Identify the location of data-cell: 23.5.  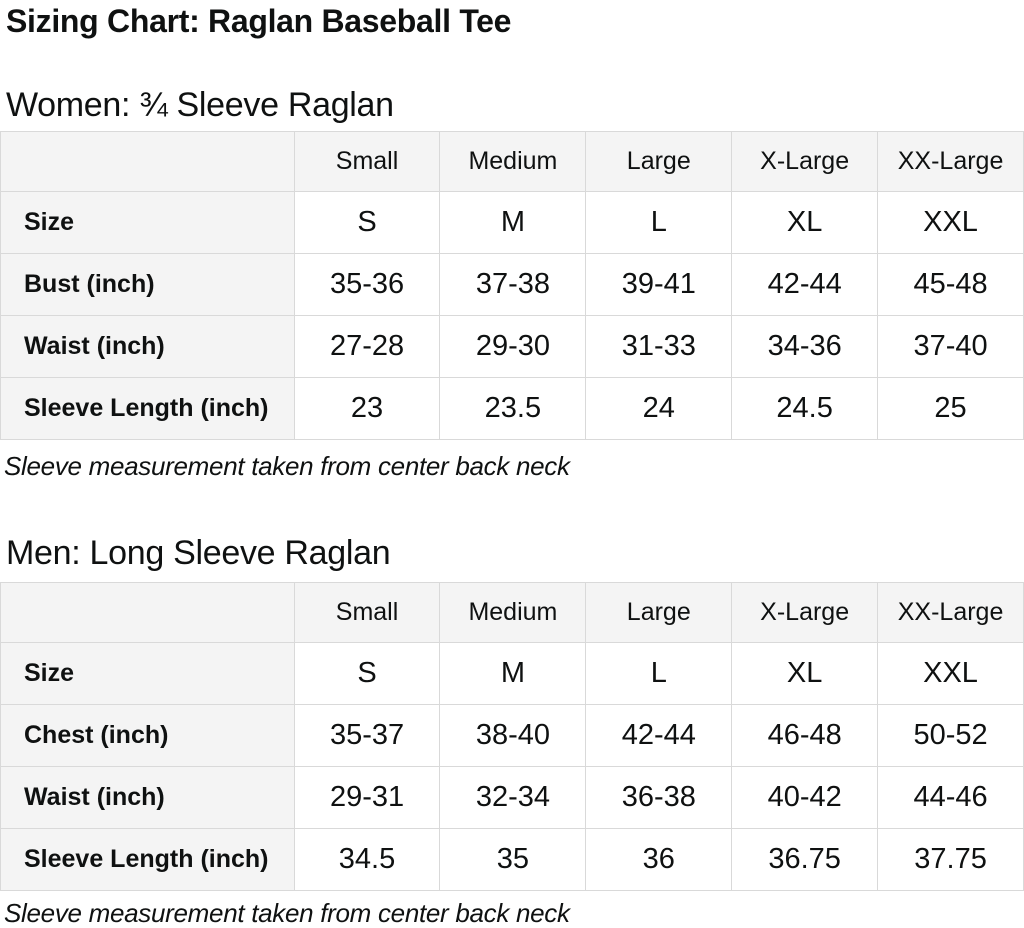
(513, 408).